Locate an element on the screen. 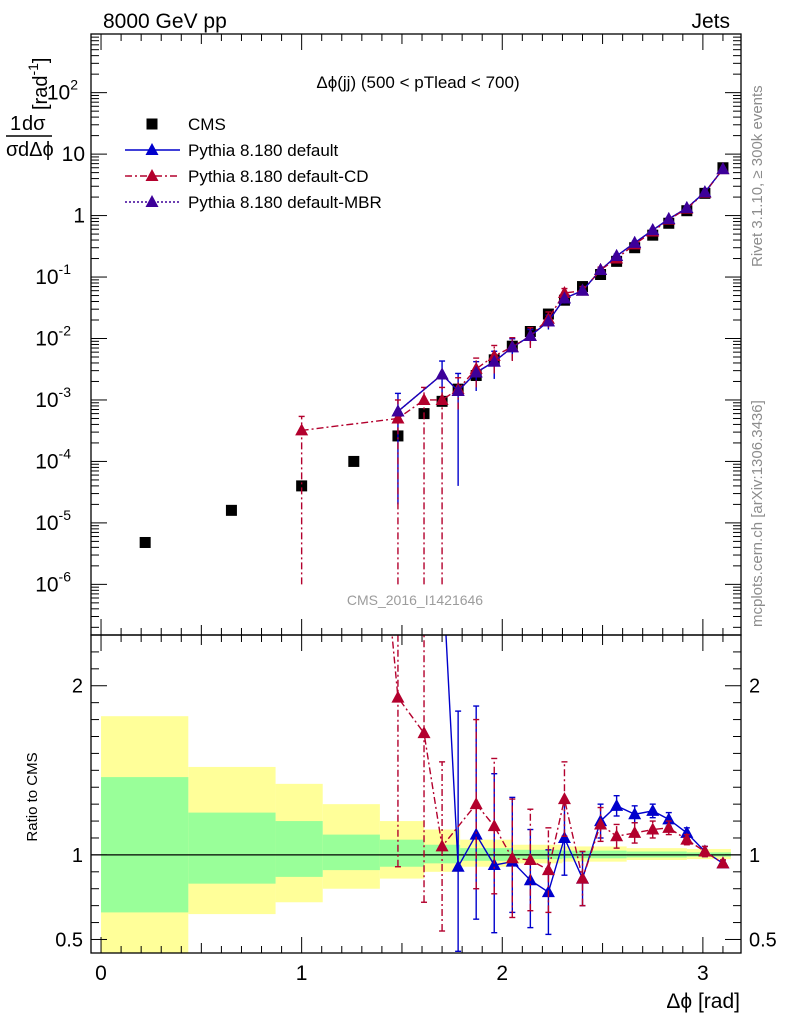 This screenshot has width=786, height=1024. legend-label: CMS is located at coordinates (207, 124).